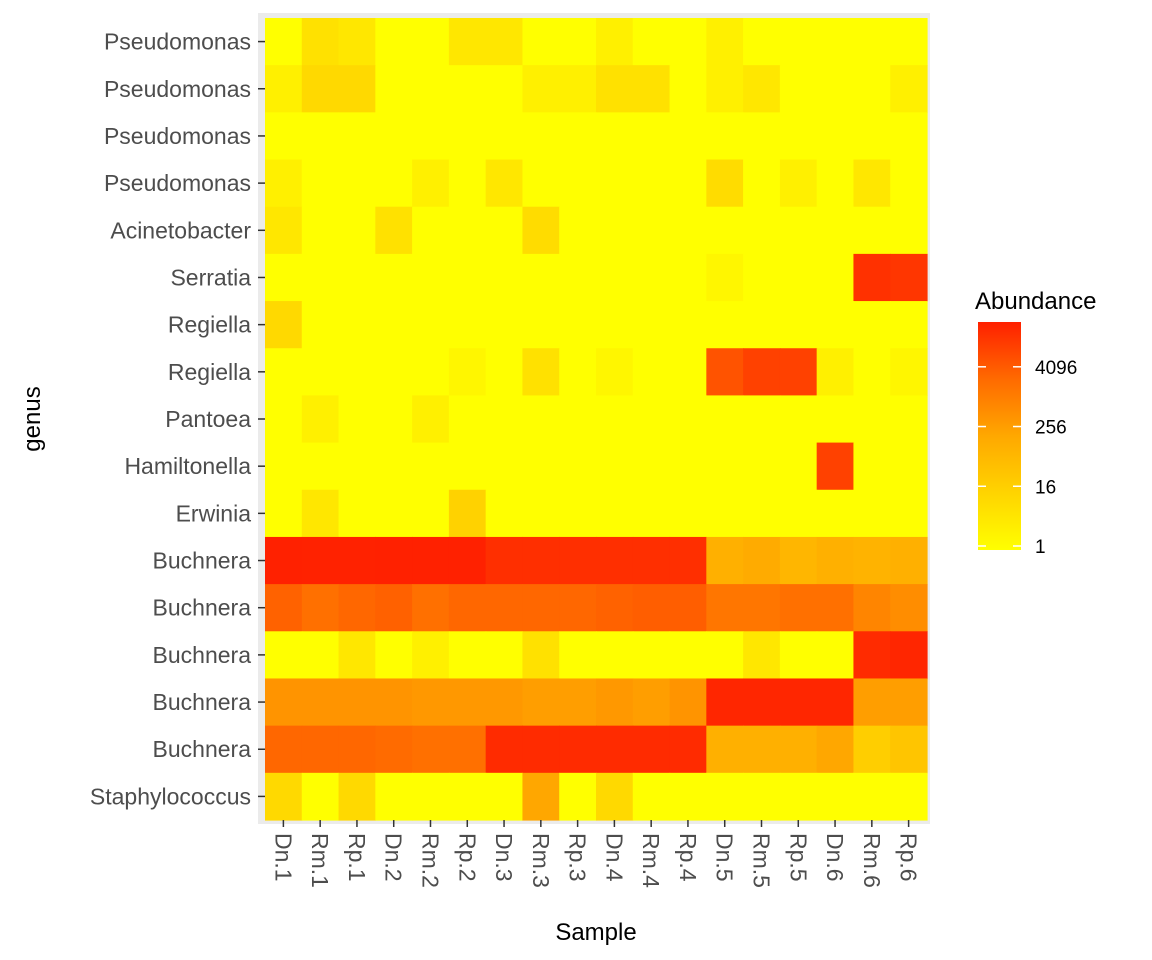  I want to click on legend-title: Abundance, so click(1035, 301).